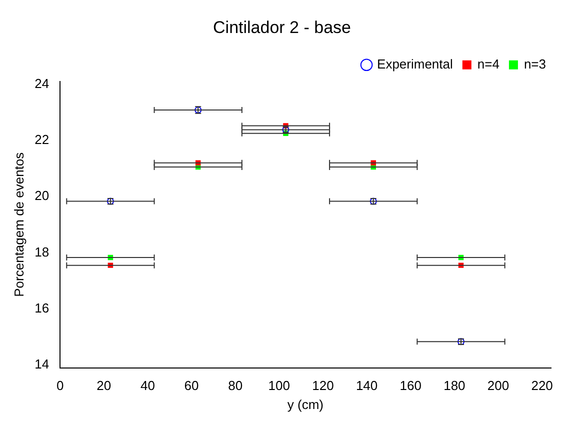 This screenshot has height=421, width=564. I want to click on legend-label: n=4, so click(488, 64).